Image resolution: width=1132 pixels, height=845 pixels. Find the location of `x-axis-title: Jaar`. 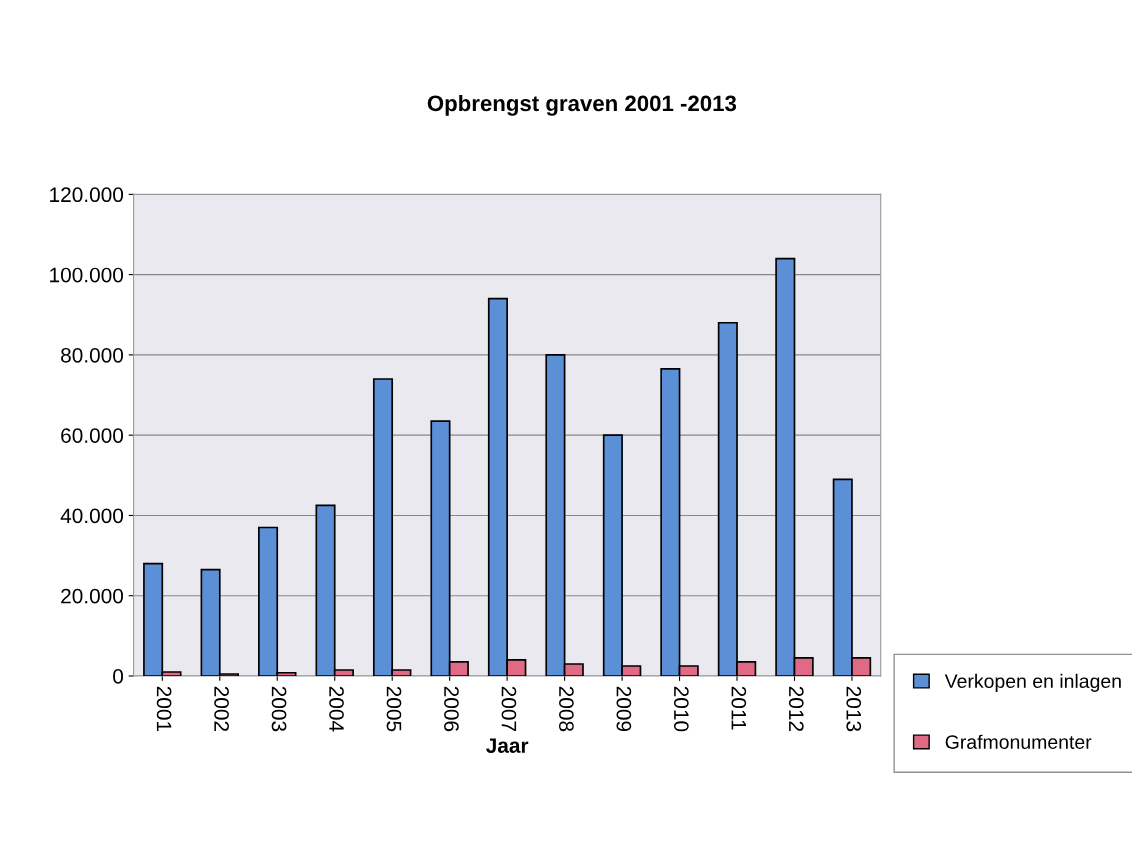

x-axis-title: Jaar is located at coordinates (507, 745).